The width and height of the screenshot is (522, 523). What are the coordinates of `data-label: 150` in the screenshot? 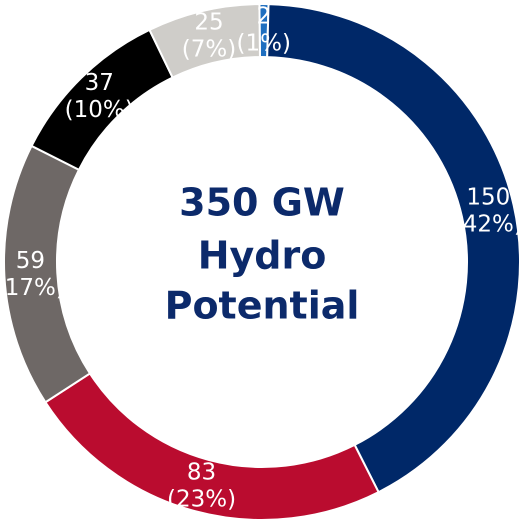 It's located at (488, 197).